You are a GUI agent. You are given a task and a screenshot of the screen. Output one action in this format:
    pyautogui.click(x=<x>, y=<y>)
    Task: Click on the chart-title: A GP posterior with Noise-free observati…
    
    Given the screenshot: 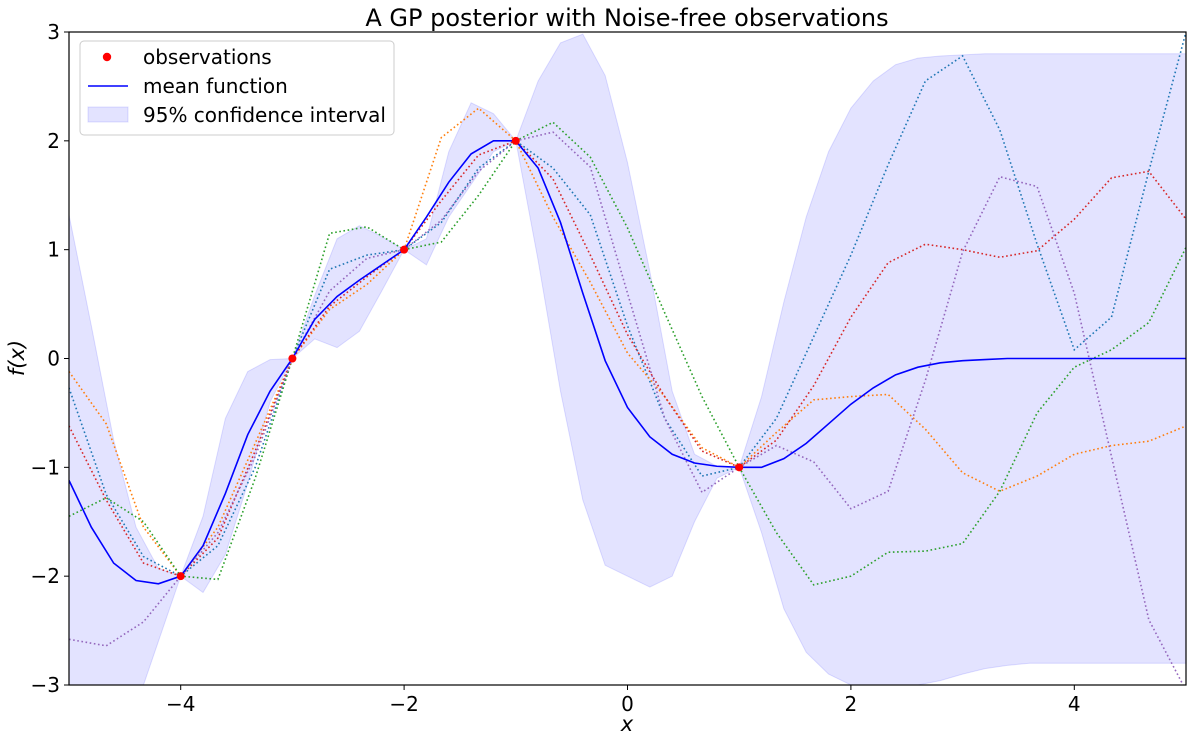 What is the action you would take?
    pyautogui.click(x=626, y=18)
    